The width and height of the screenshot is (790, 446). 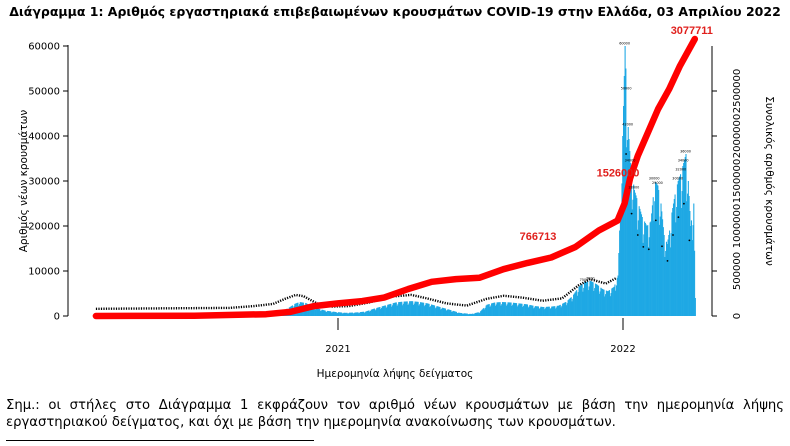 What do you see at coordinates (634, 188) in the screenshot?
I see `bar-value-label: 28000` at bounding box center [634, 188].